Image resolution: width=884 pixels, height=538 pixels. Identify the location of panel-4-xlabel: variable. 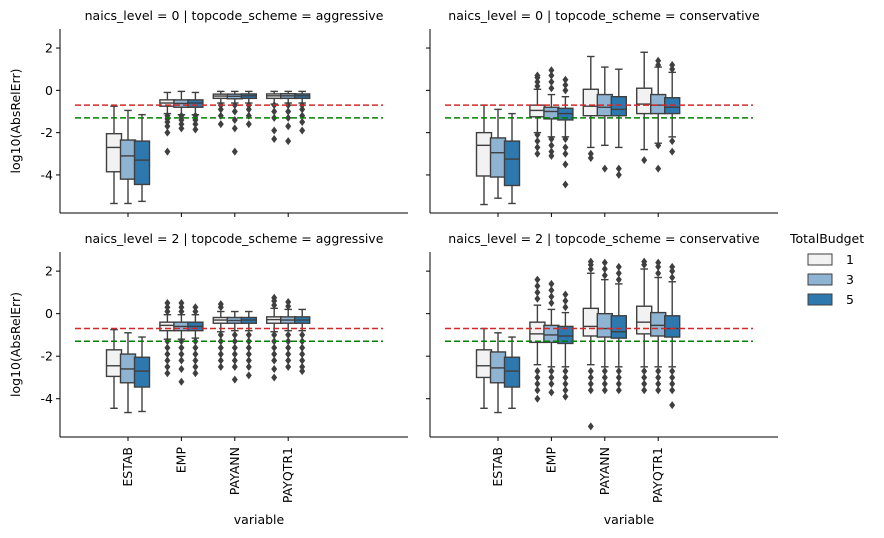
(629, 519).